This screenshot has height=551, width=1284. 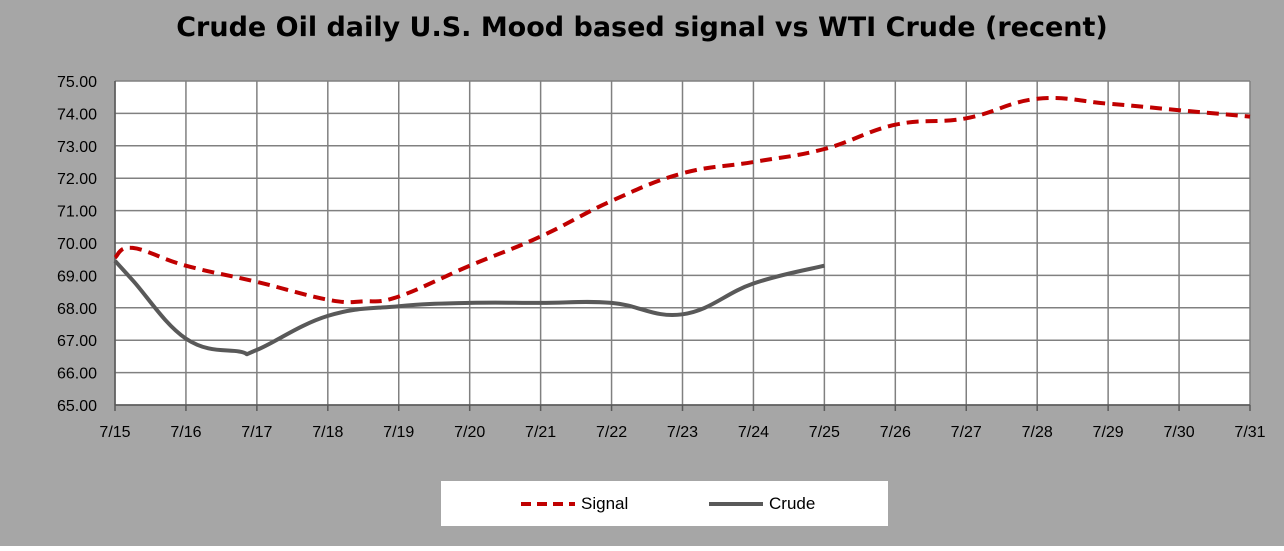 I want to click on series-line-crude, so click(x=469, y=308).